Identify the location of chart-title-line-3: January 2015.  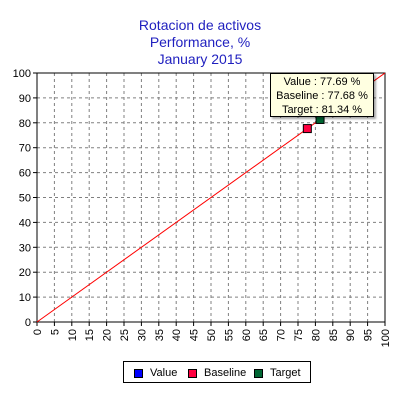
(200, 59).